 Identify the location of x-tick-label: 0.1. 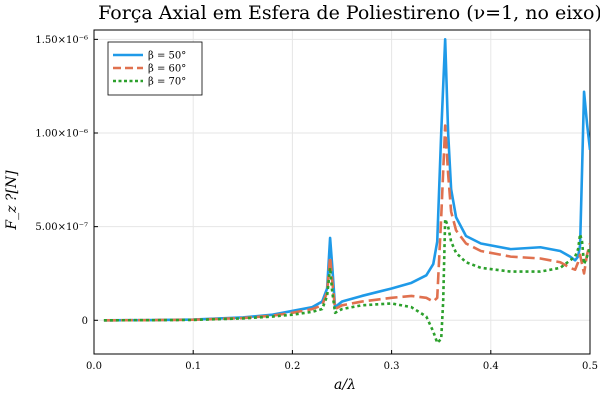
(193, 366).